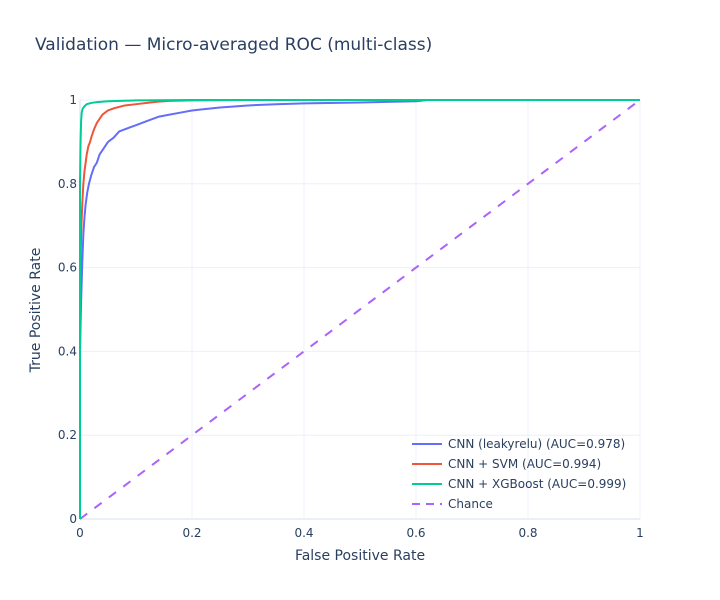 The width and height of the screenshot is (720, 600). I want to click on y-tick-label: 0.6, so click(67, 268).